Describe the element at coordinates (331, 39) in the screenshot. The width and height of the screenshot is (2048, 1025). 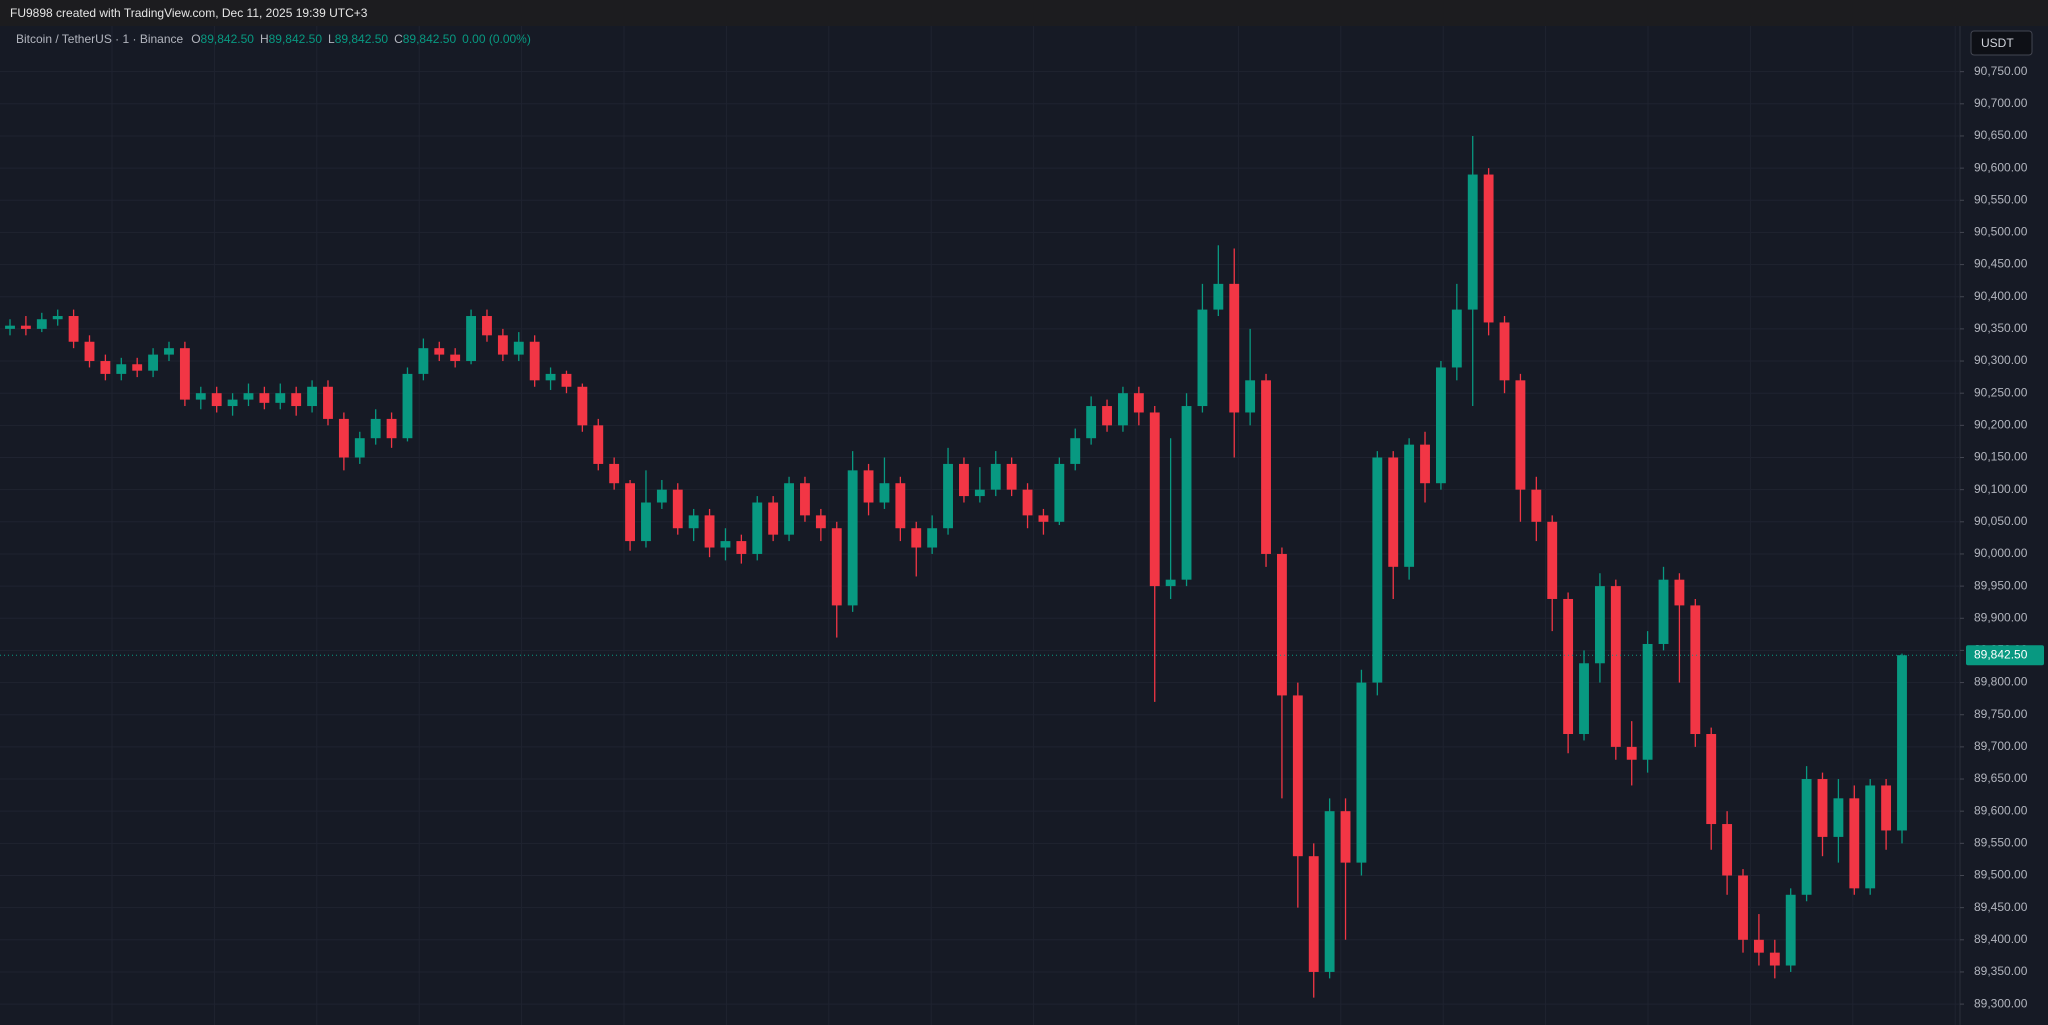
I see `legend-key: L` at that location.